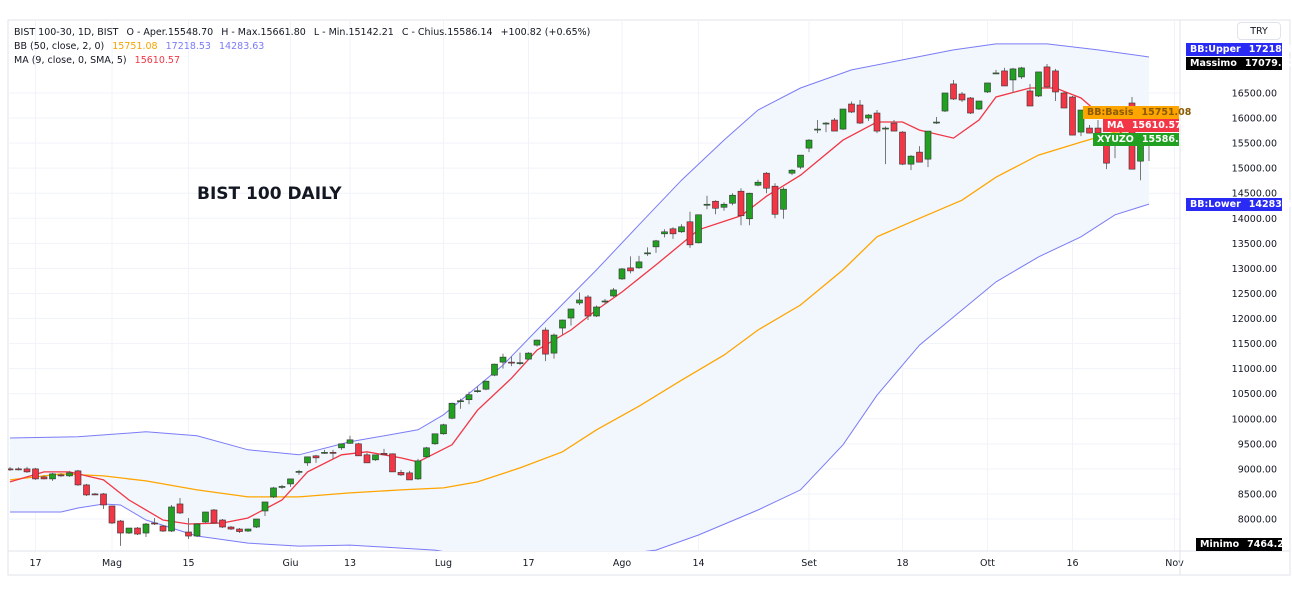 The image size is (1292, 601). What do you see at coordinates (1259, 31) in the screenshot?
I see `currency-button: TRY` at bounding box center [1259, 31].